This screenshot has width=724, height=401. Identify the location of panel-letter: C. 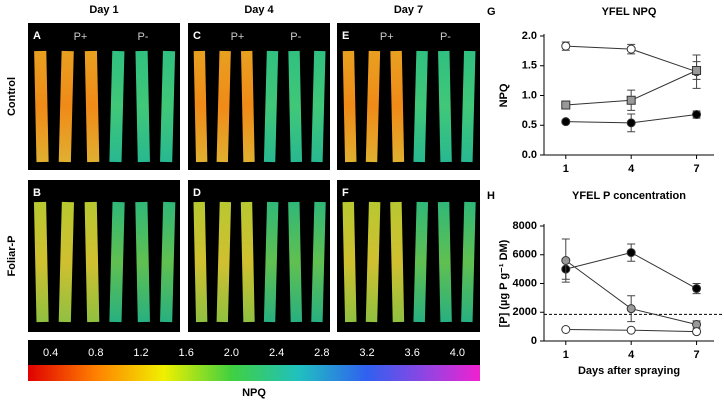
(197, 36).